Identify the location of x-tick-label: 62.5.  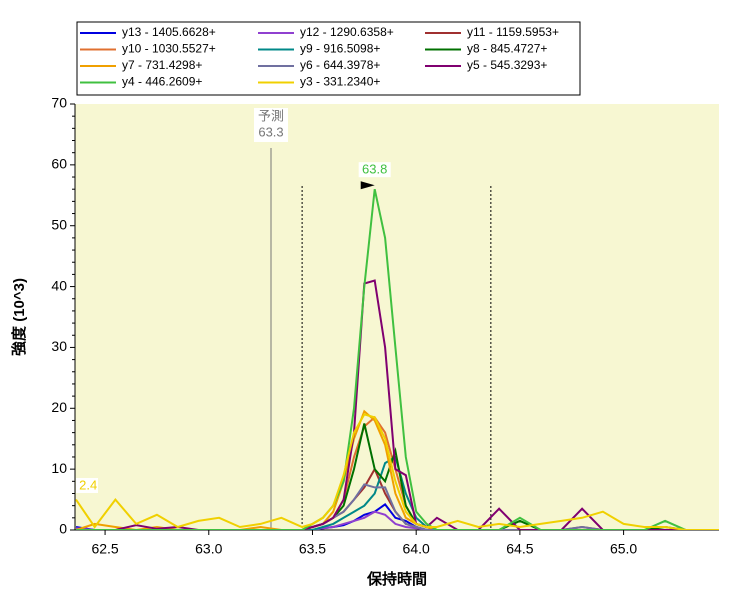
(104, 549).